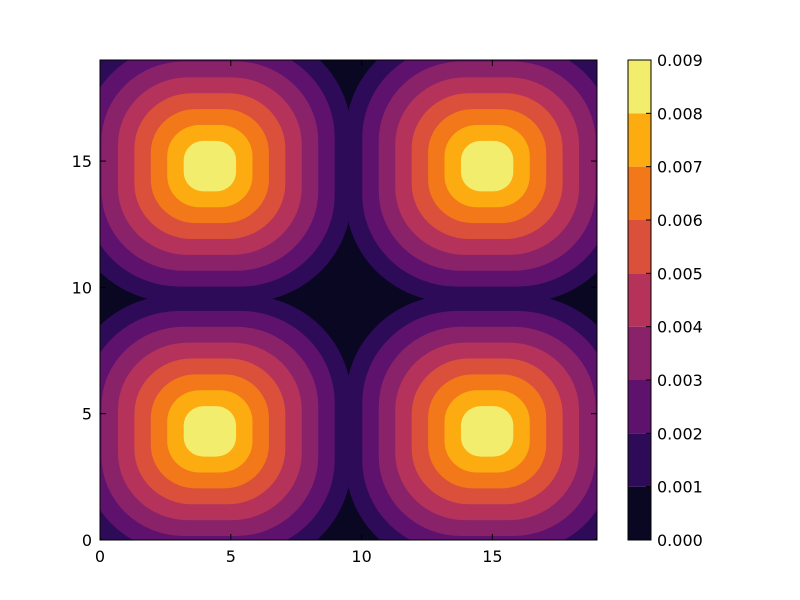  Describe the element at coordinates (361, 556) in the screenshot. I see `x-tick-label: 10` at that location.